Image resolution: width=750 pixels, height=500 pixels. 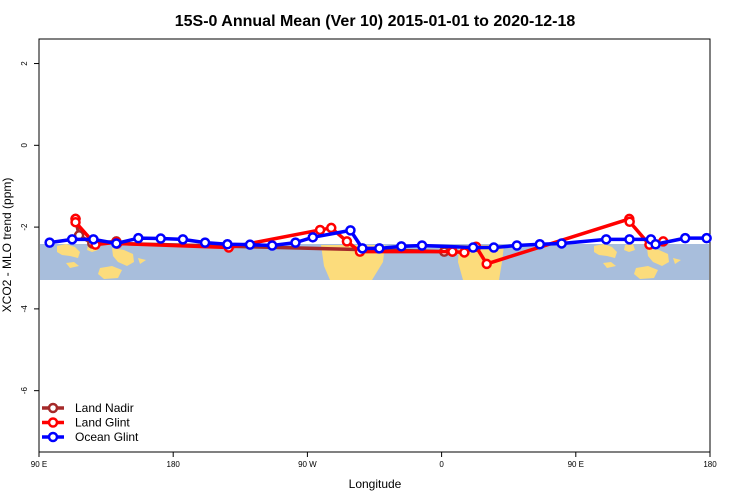 What do you see at coordinates (307, 464) in the screenshot?
I see `x-tick-label: 90 W` at bounding box center [307, 464].